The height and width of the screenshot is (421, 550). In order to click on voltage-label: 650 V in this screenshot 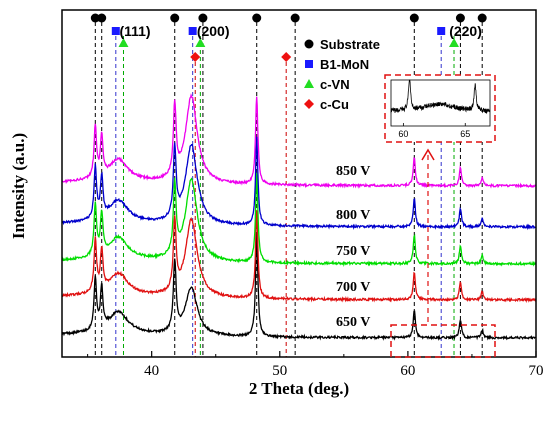, I will do `click(353, 322)`.